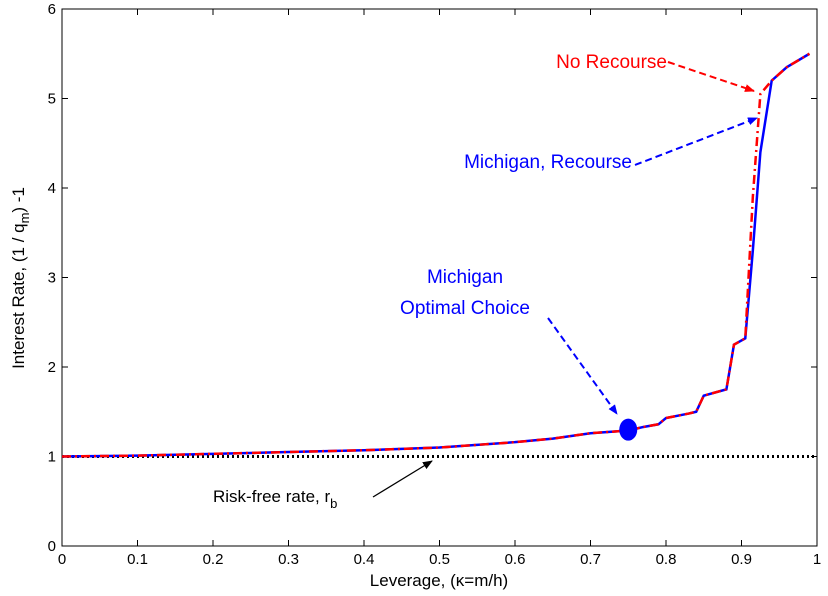 This screenshot has width=828, height=596. Describe the element at coordinates (548, 162) in the screenshot. I see `series-annotation: Michigan, Recourse` at that location.